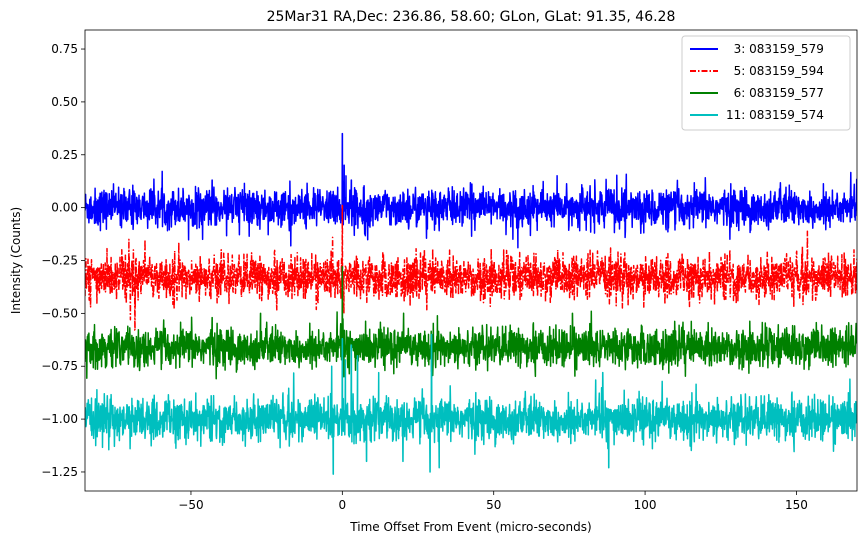 The width and height of the screenshot is (866, 545). I want to click on y-axis-label: Intensity (Counts), so click(16, 260).